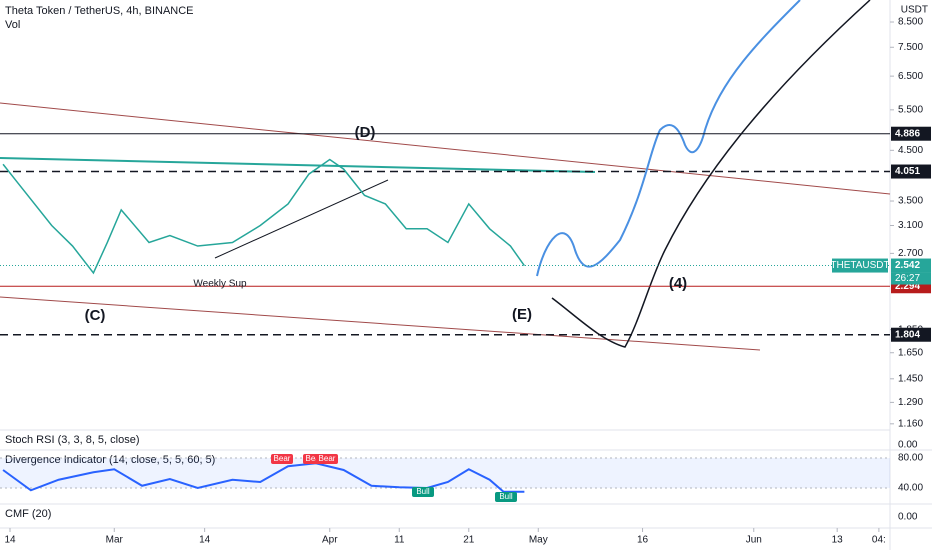  What do you see at coordinates (72, 440) in the screenshot?
I see `indicator-label: Stoch RSI (3, 3, 8, 5, close)` at bounding box center [72, 440].